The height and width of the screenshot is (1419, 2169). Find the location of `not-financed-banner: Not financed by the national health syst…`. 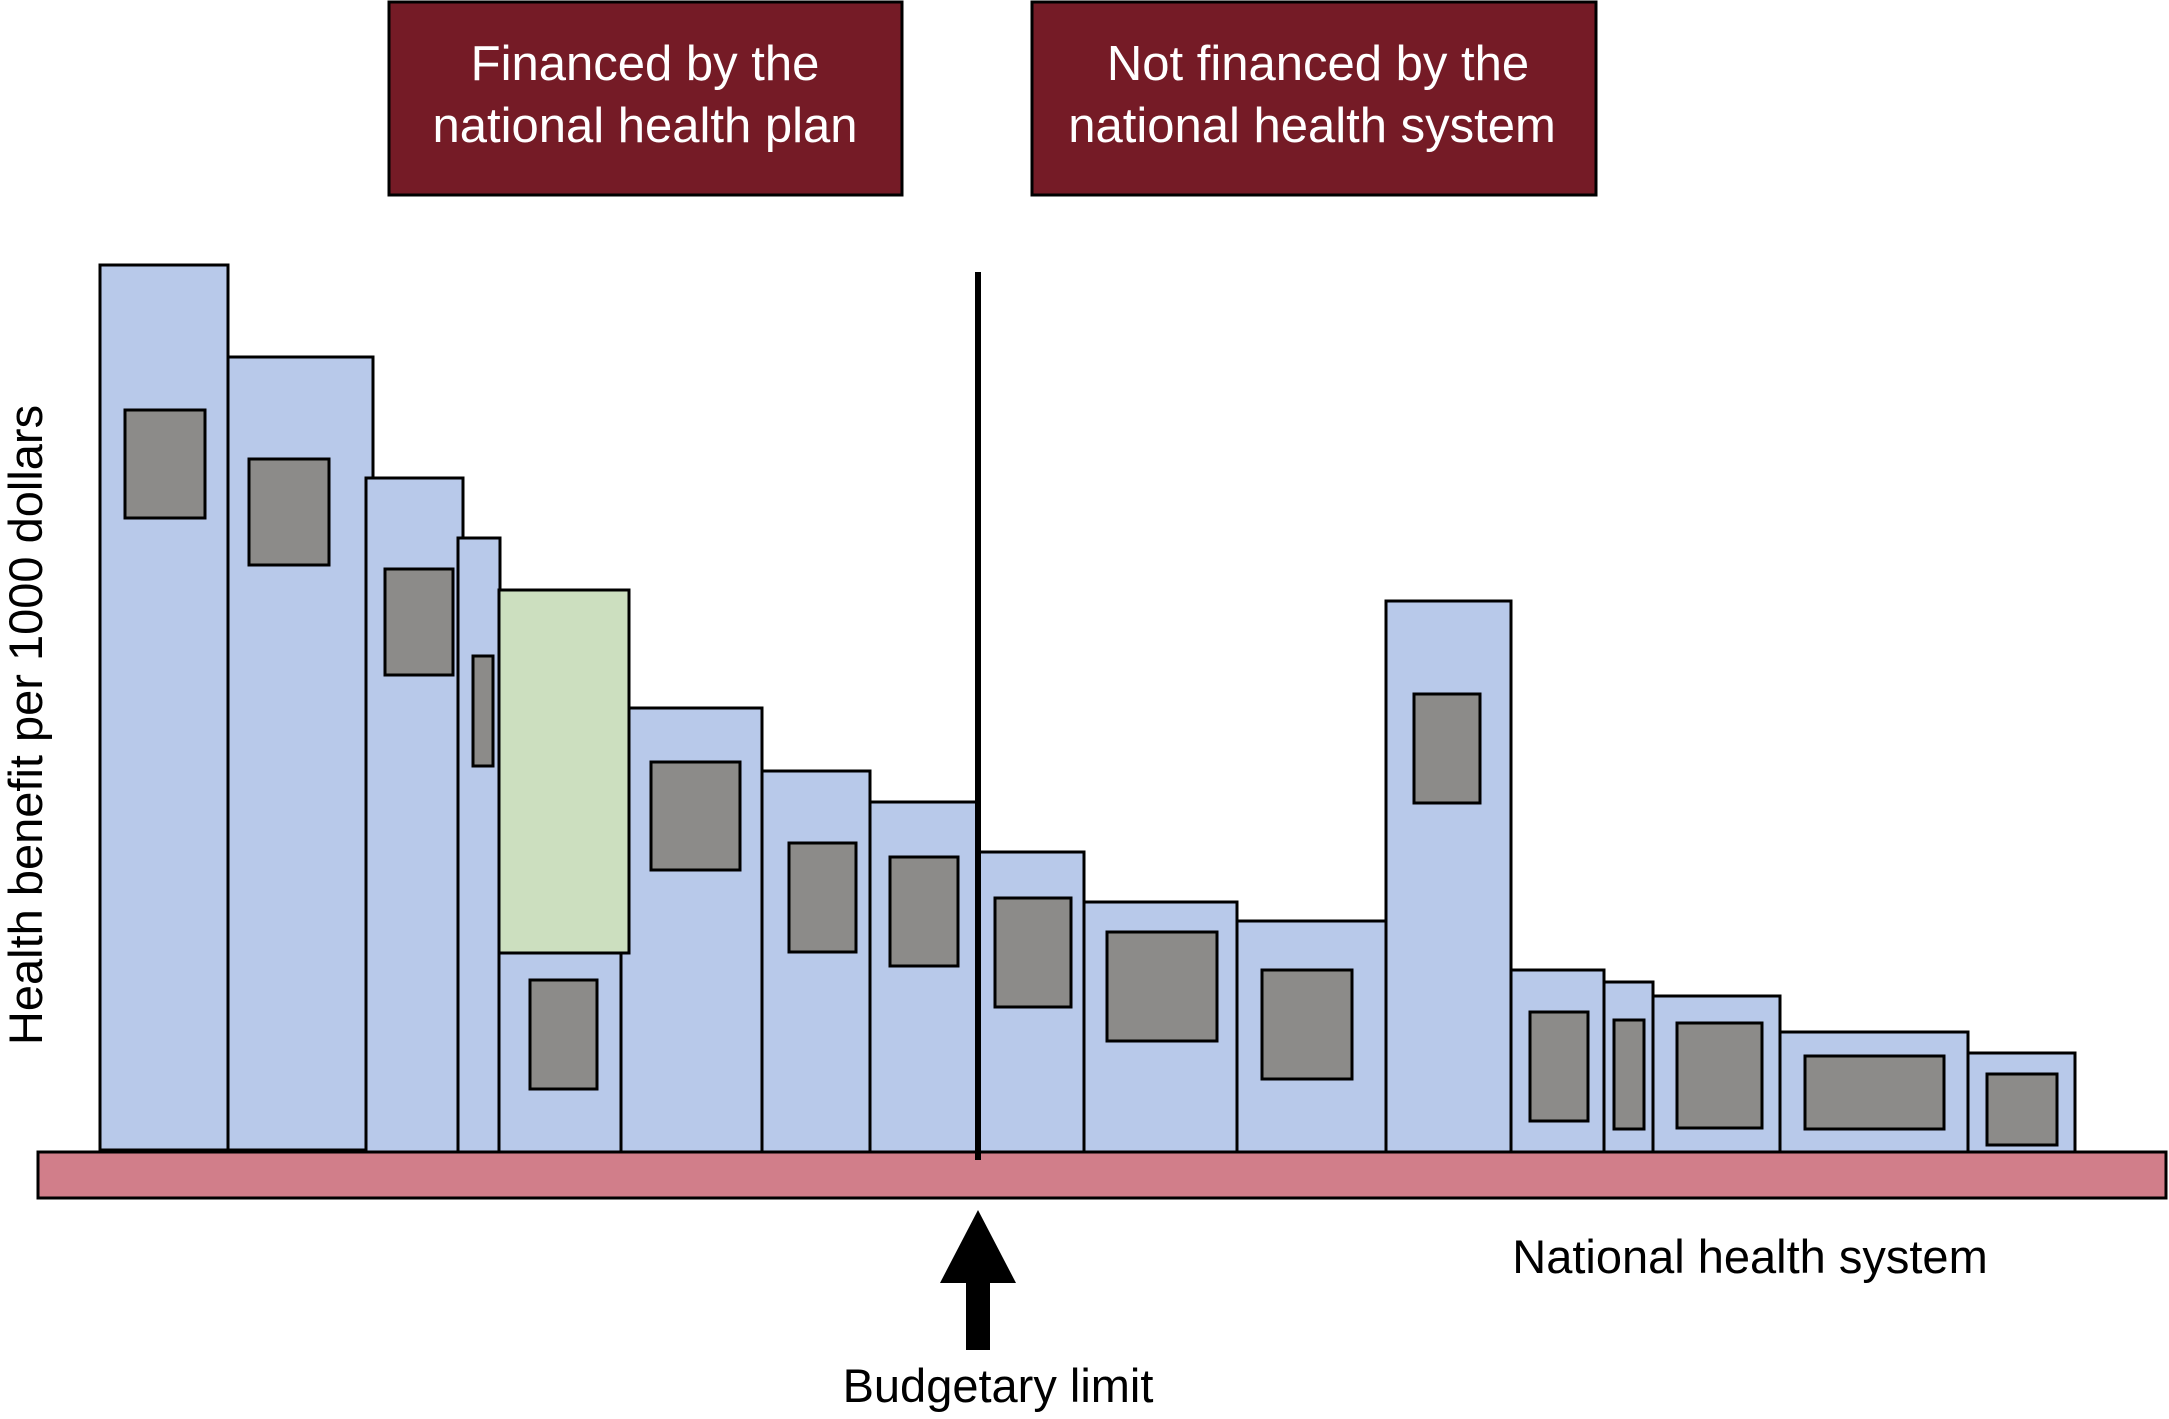

not-financed-banner: Not financed by the national health syst… is located at coordinates (1314, 98).